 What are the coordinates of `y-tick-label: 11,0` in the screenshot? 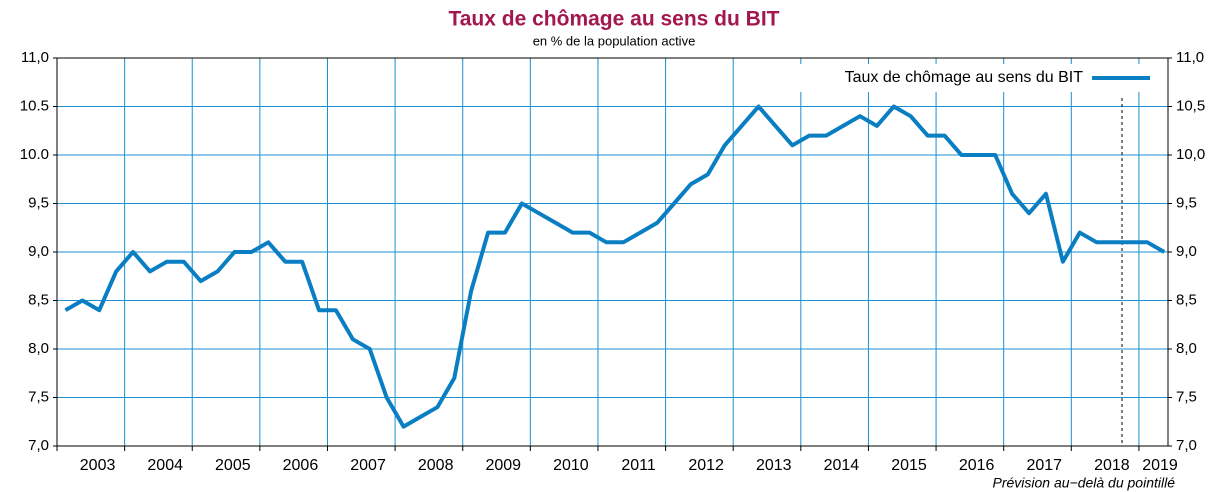 It's located at (35, 57).